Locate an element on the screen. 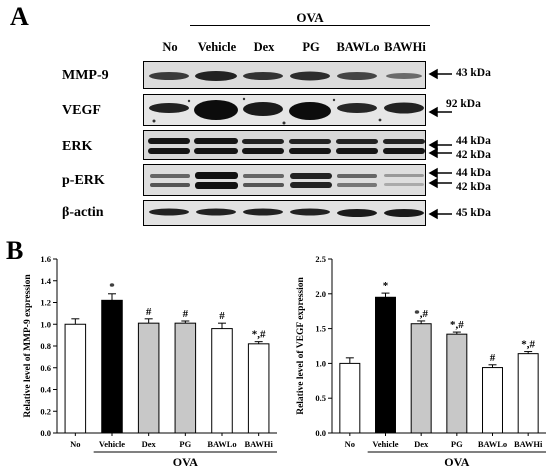  blot-label-erk: ERK is located at coordinates (77, 146).